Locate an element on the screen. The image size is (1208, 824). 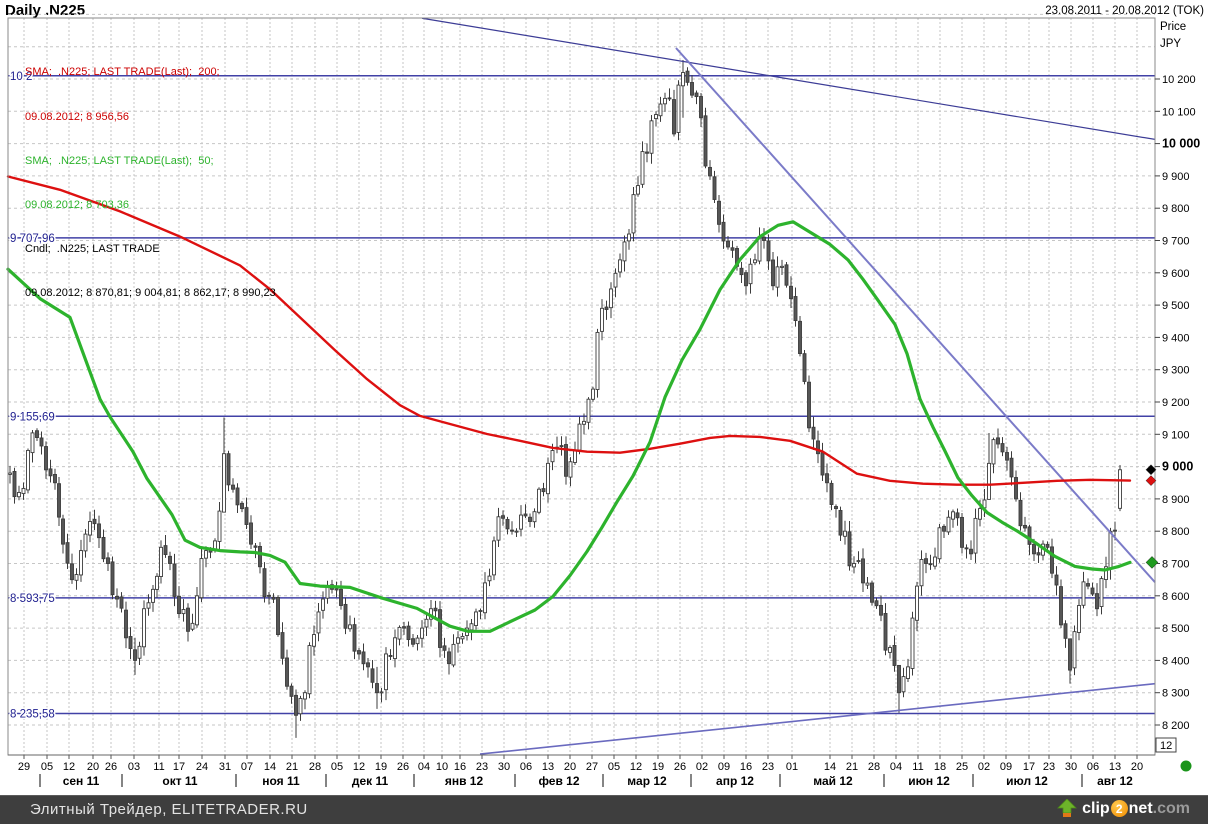
clip2net-logo: clip 2 net .com is located at coordinates (1123, 808).